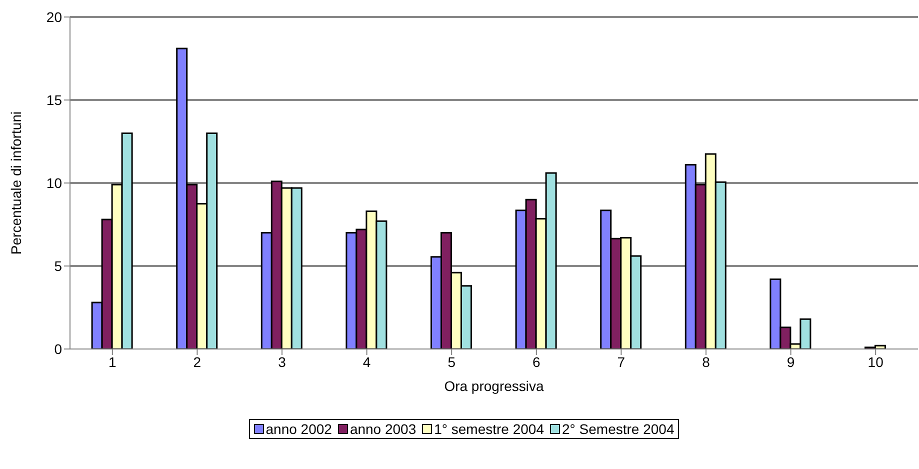 Image resolution: width=919 pixels, height=469 pixels. What do you see at coordinates (298, 429) in the screenshot?
I see `legend-label: anno 2002` at bounding box center [298, 429].